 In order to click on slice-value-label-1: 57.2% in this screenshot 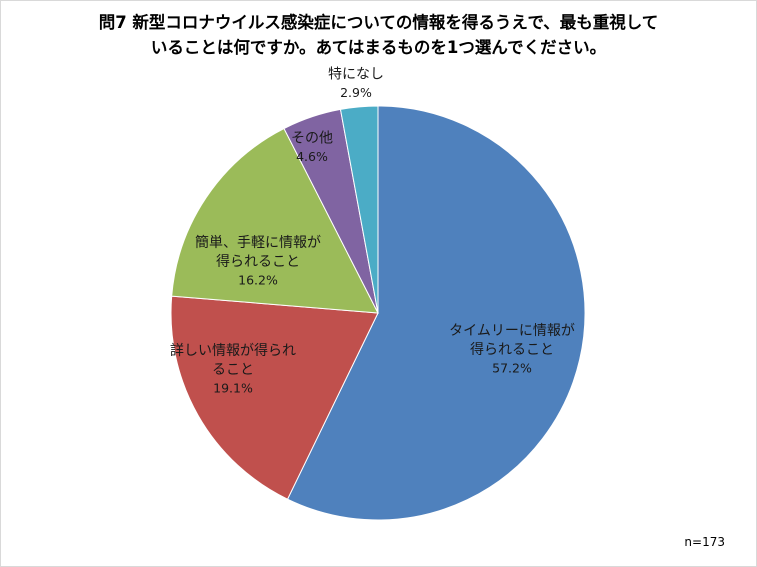, I will do `click(512, 368)`.